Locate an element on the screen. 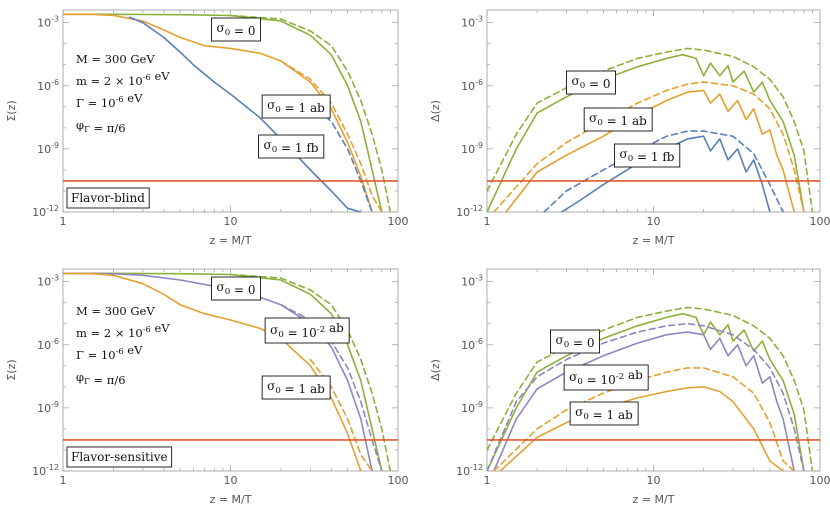 This screenshot has width=830, height=511. panel-label: Flavor-blind is located at coordinates (108, 198).